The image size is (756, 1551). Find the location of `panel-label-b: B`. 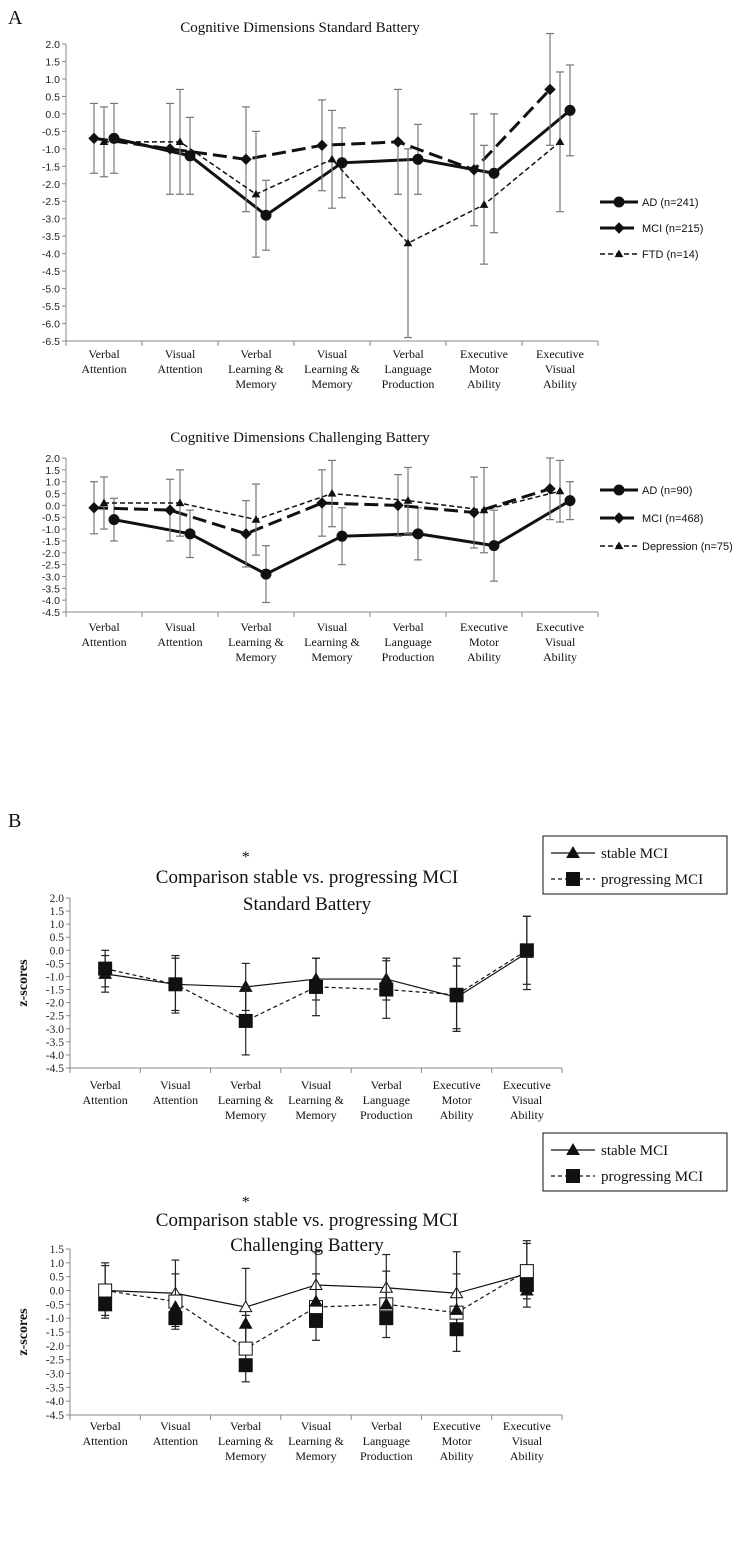

panel-label-b: B is located at coordinates (14, 821).